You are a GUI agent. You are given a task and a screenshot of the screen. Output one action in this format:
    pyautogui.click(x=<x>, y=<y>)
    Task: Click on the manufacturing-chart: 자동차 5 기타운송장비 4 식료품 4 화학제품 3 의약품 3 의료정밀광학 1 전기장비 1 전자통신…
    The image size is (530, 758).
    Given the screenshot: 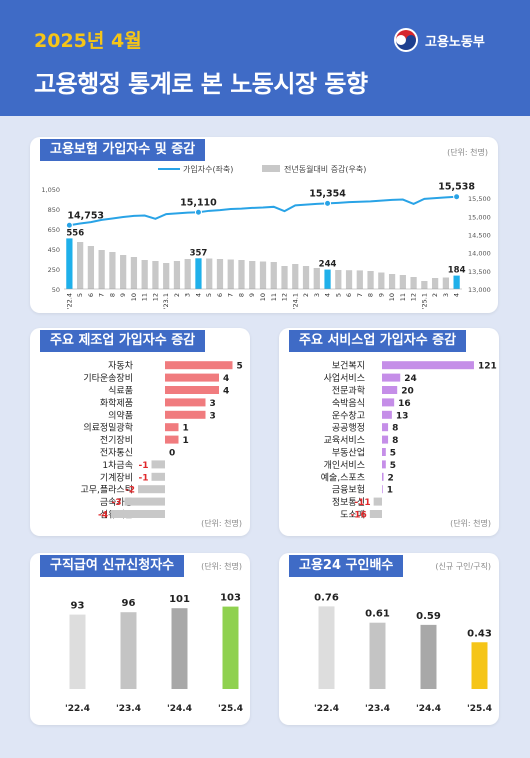 What is the action you would take?
    pyautogui.click(x=161, y=440)
    